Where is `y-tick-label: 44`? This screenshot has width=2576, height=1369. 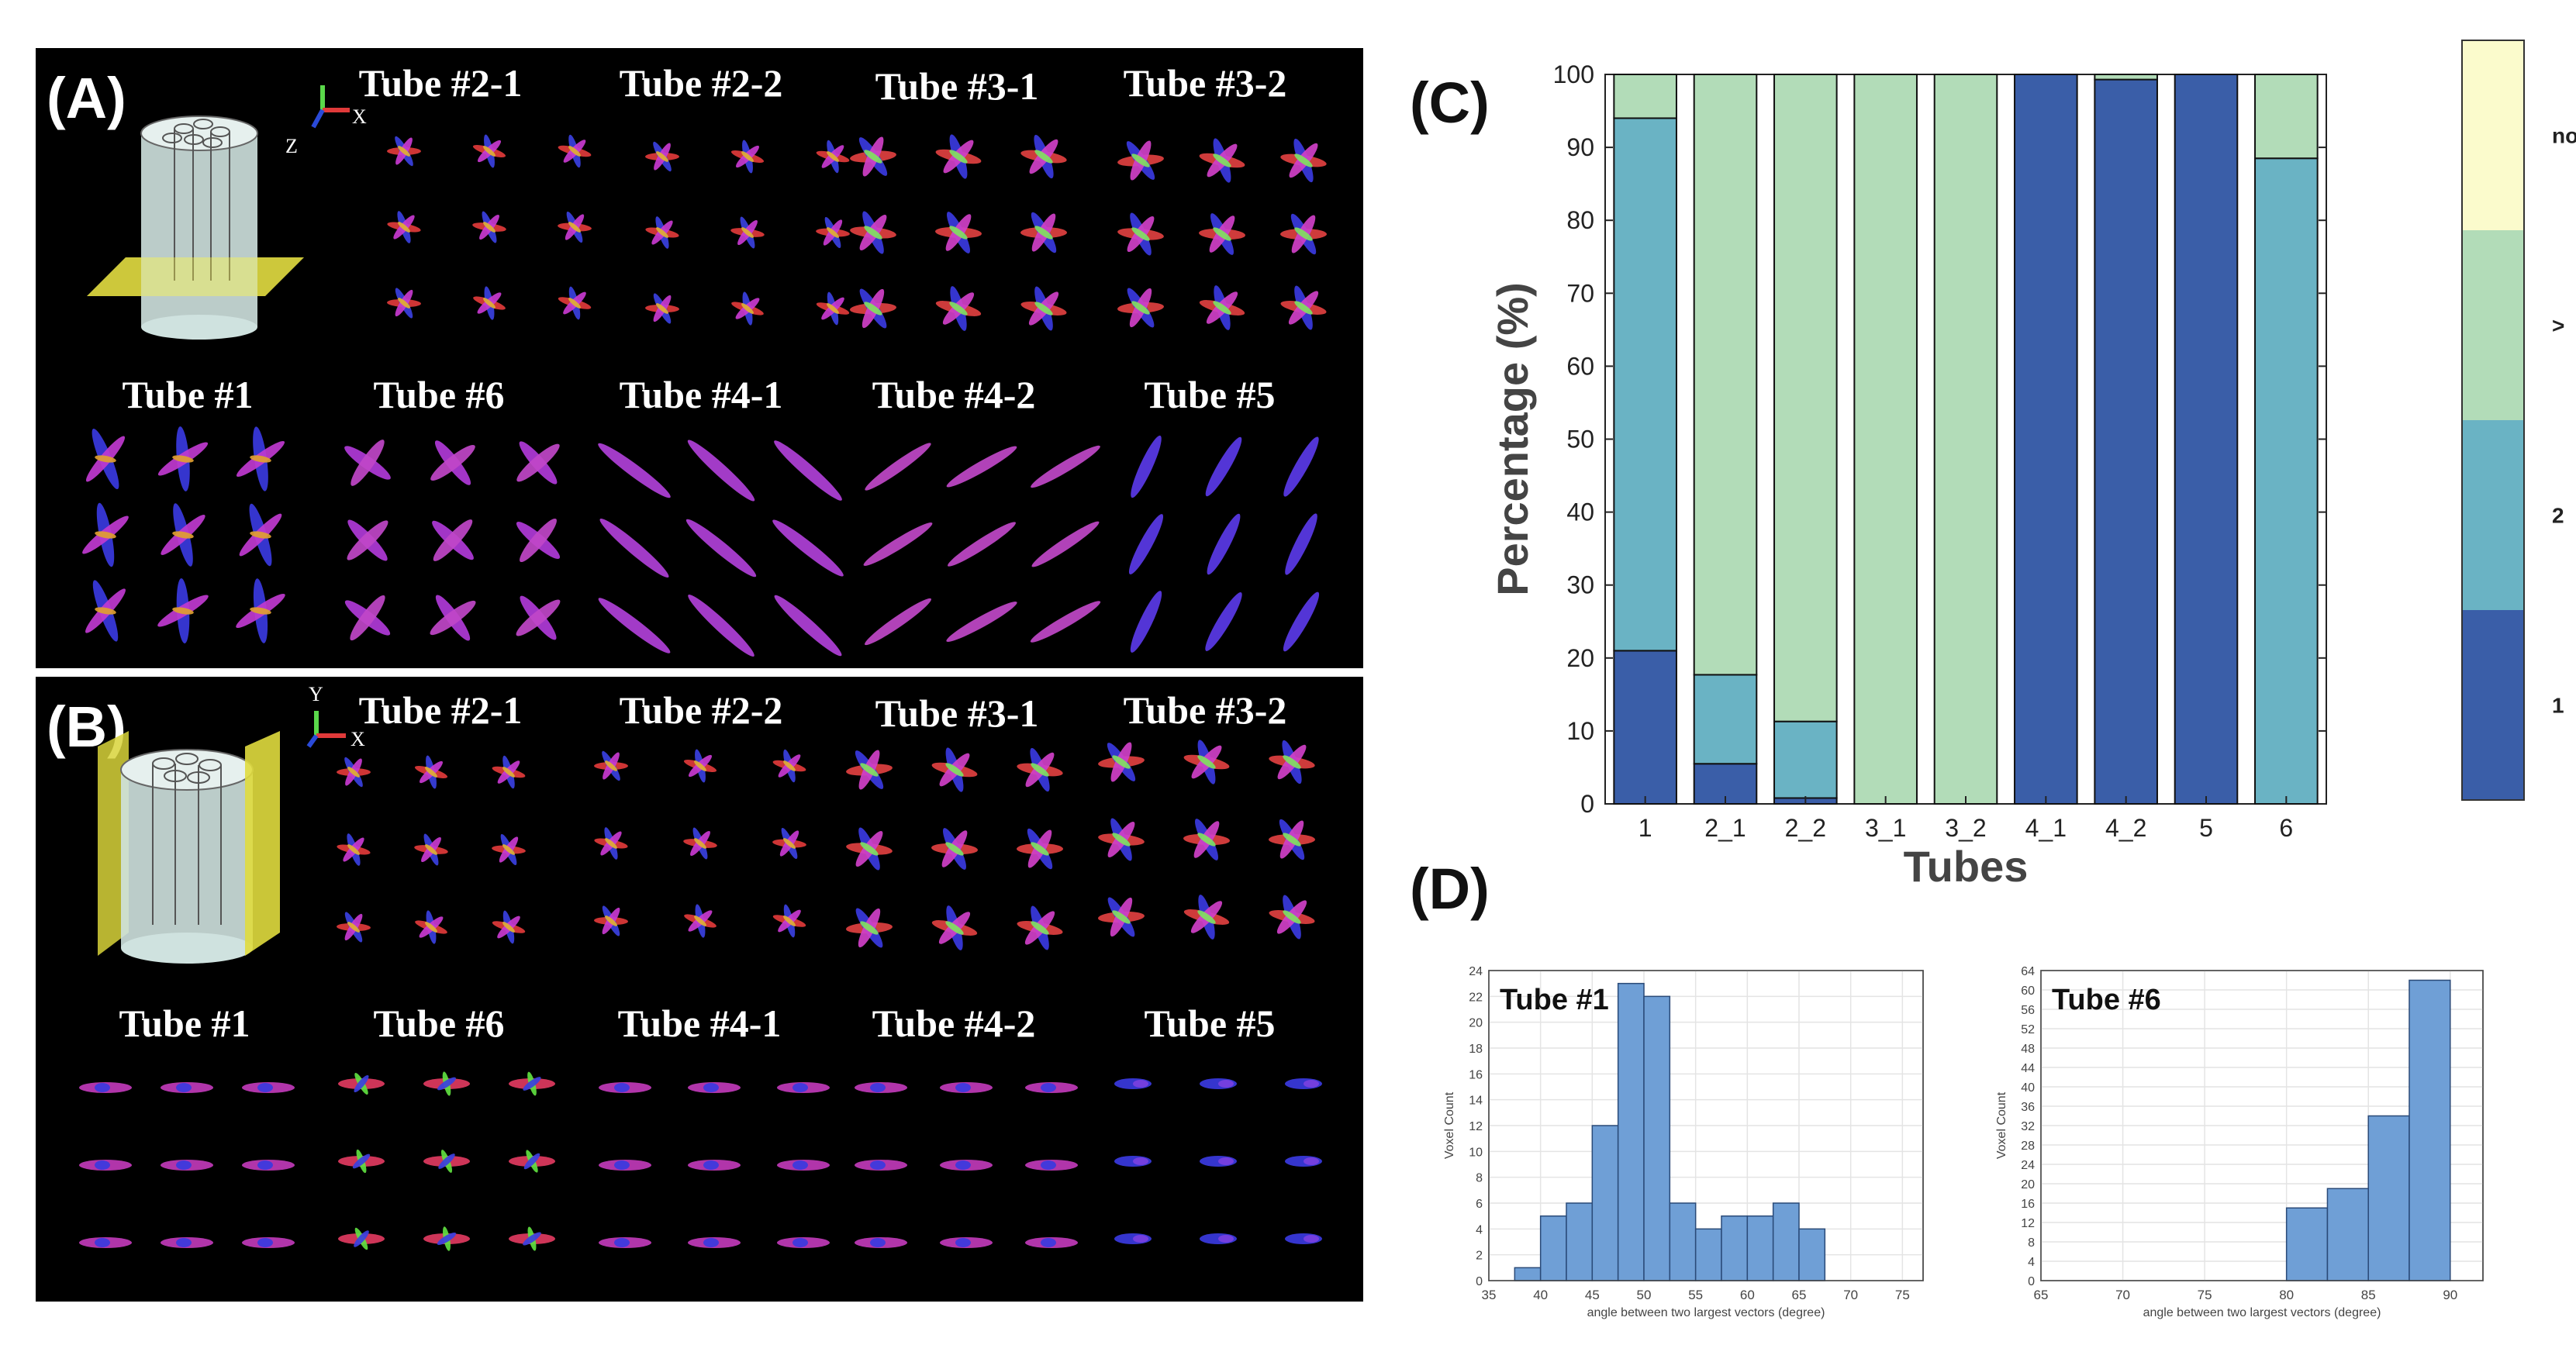
y-tick-label: 44 is located at coordinates (2028, 1068).